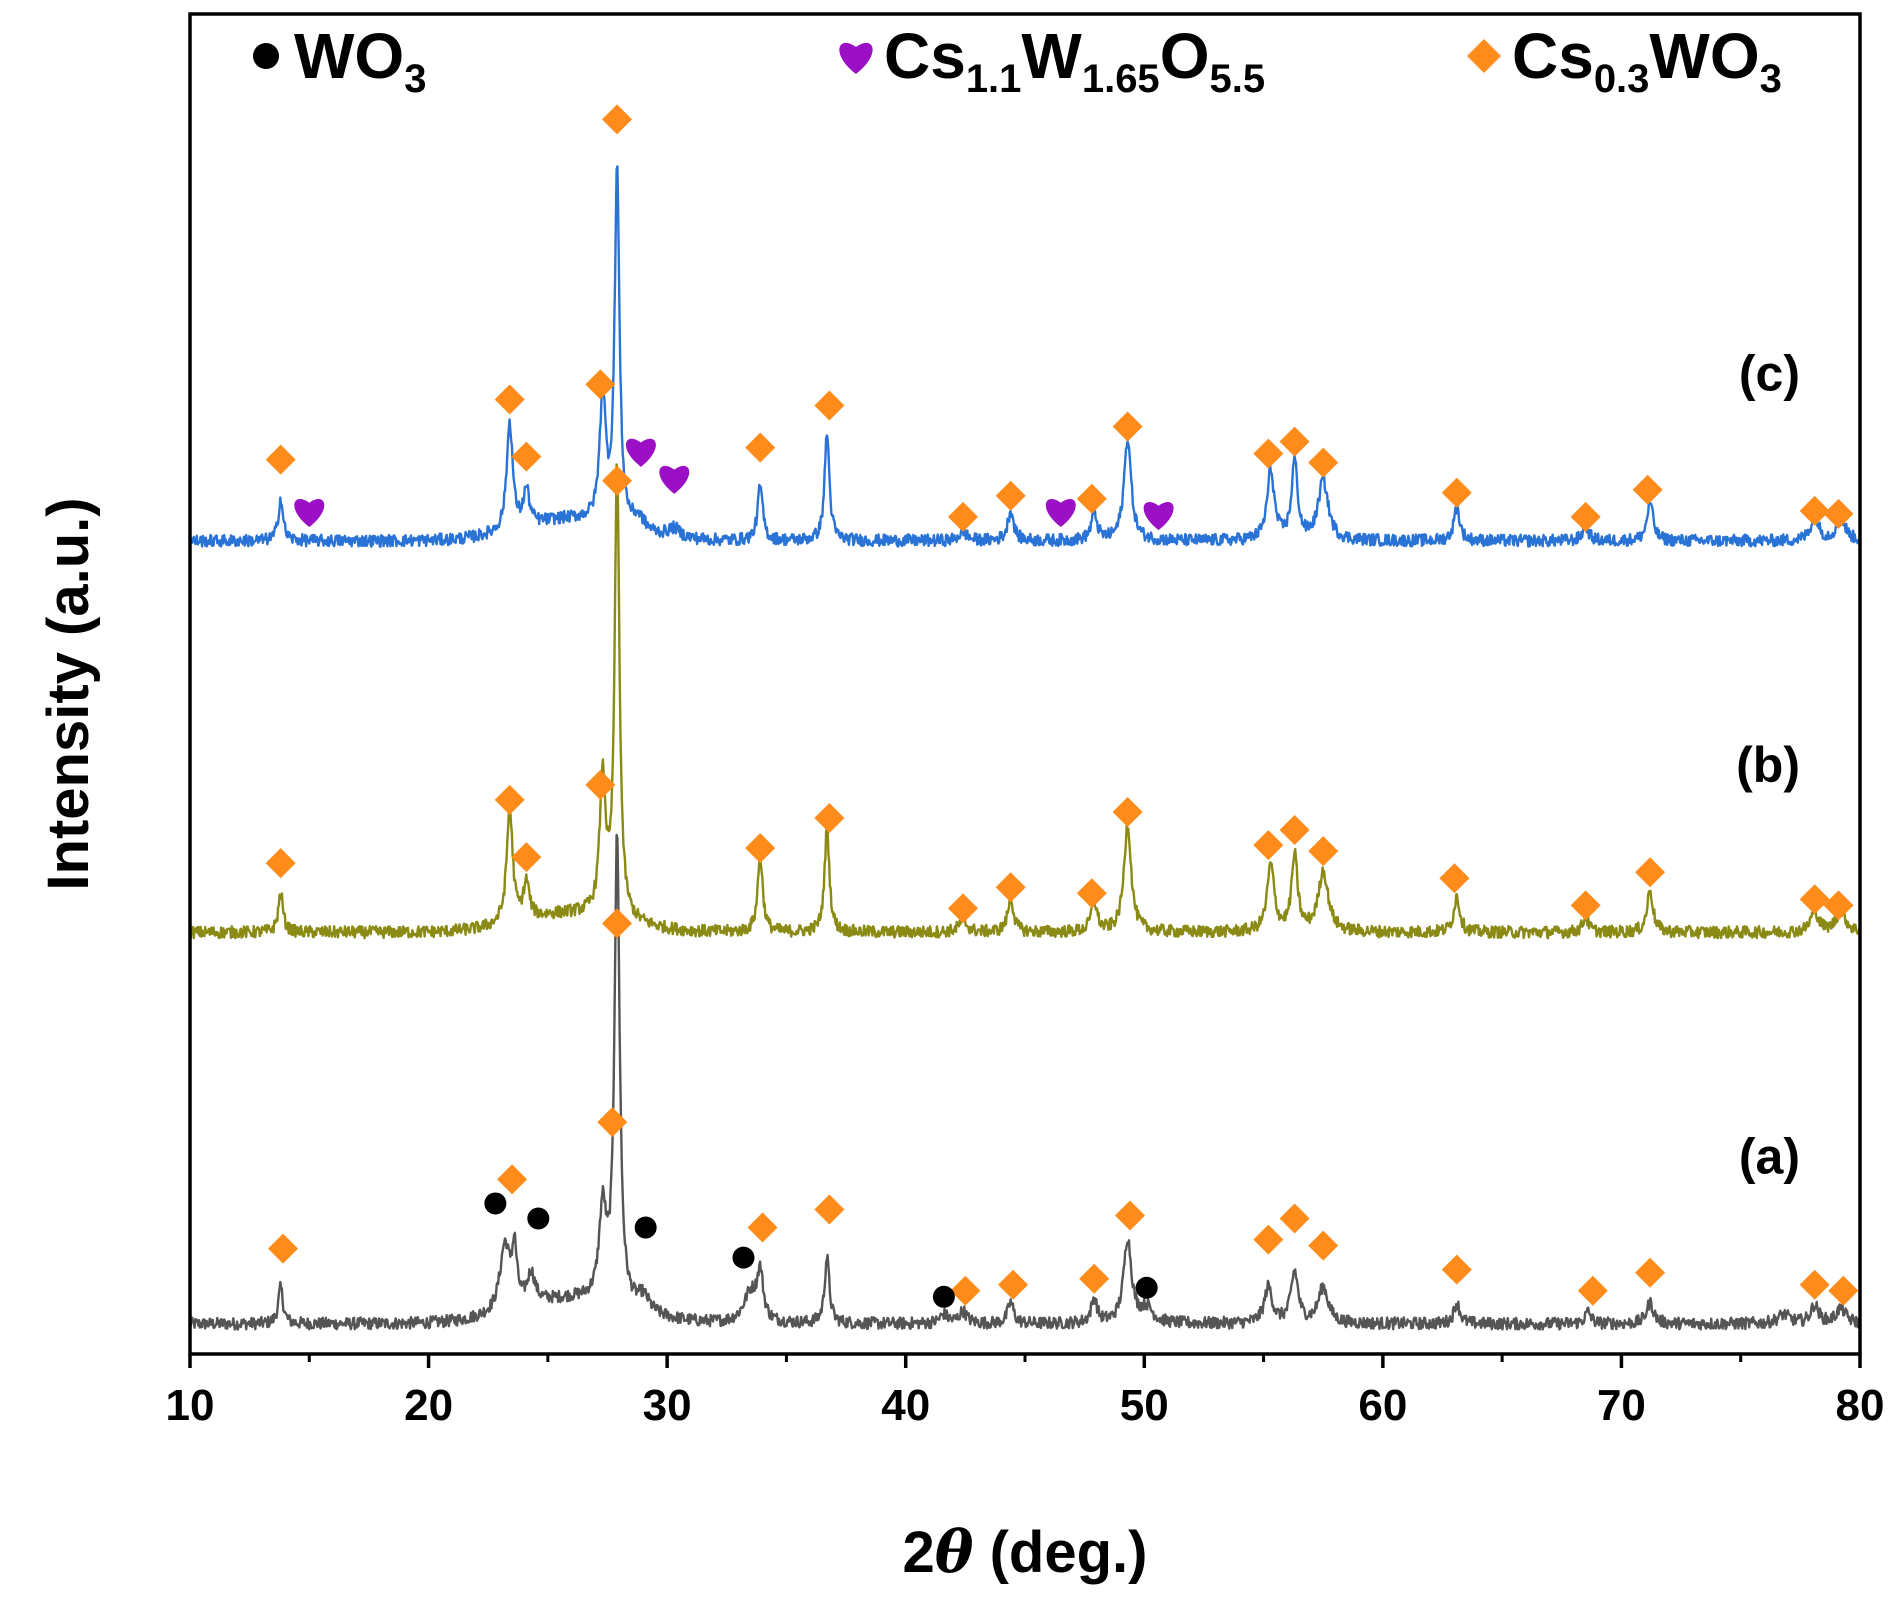  Describe the element at coordinates (1704, 56) in the screenshot. I see `legend-label-part-1: WO` at that location.